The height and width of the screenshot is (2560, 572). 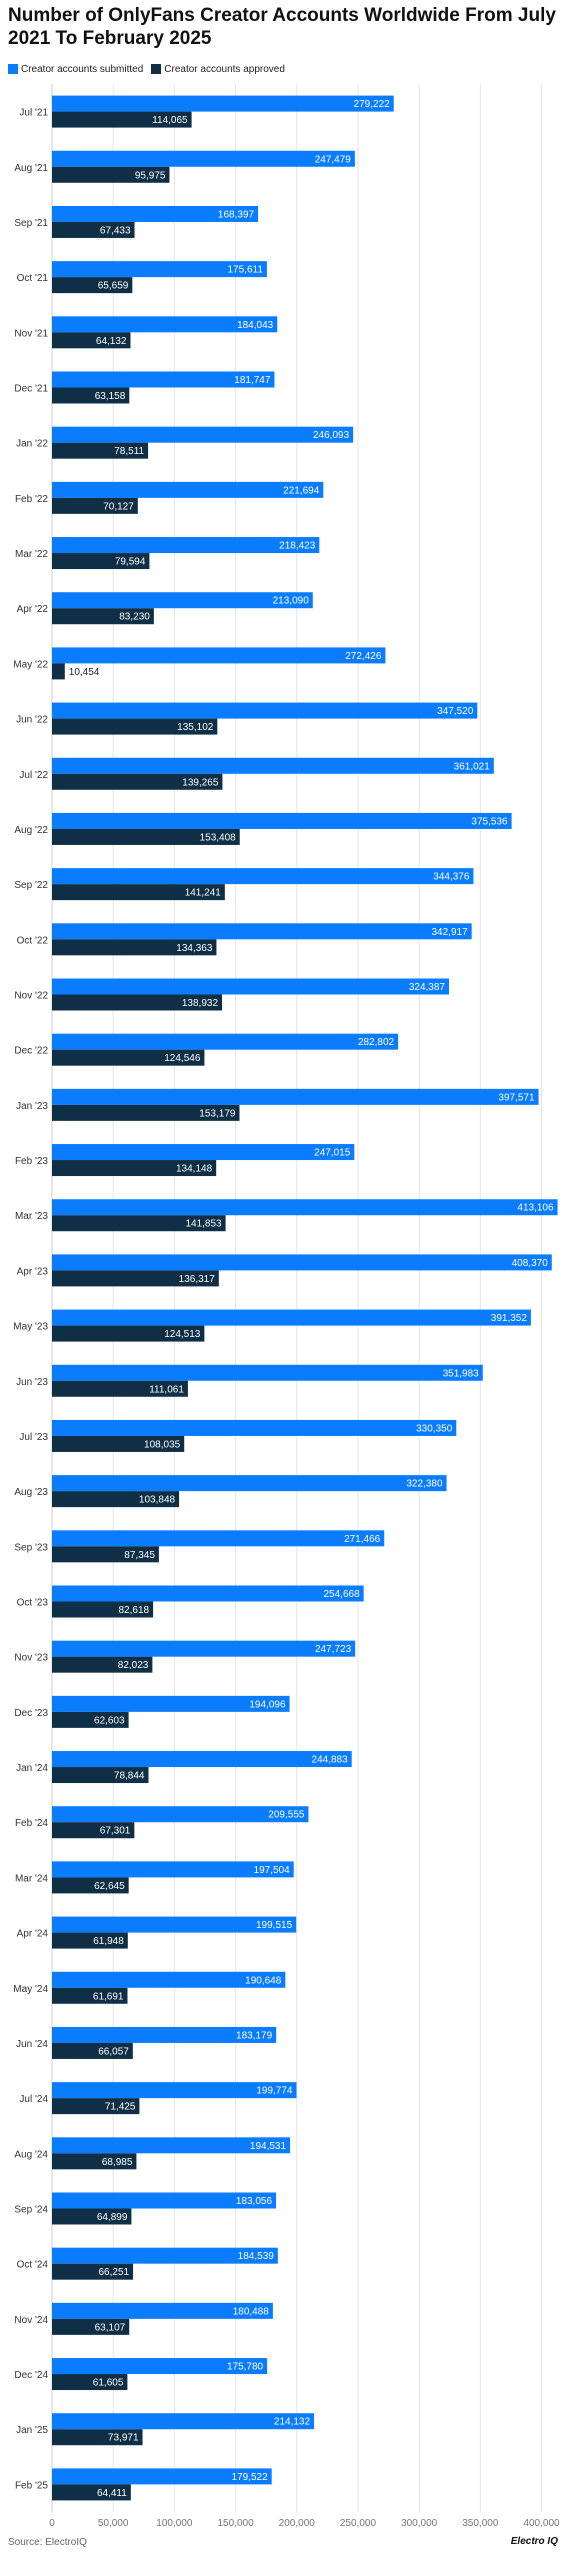 What do you see at coordinates (32, 1106) in the screenshot?
I see `category-label: Jan '23` at bounding box center [32, 1106].